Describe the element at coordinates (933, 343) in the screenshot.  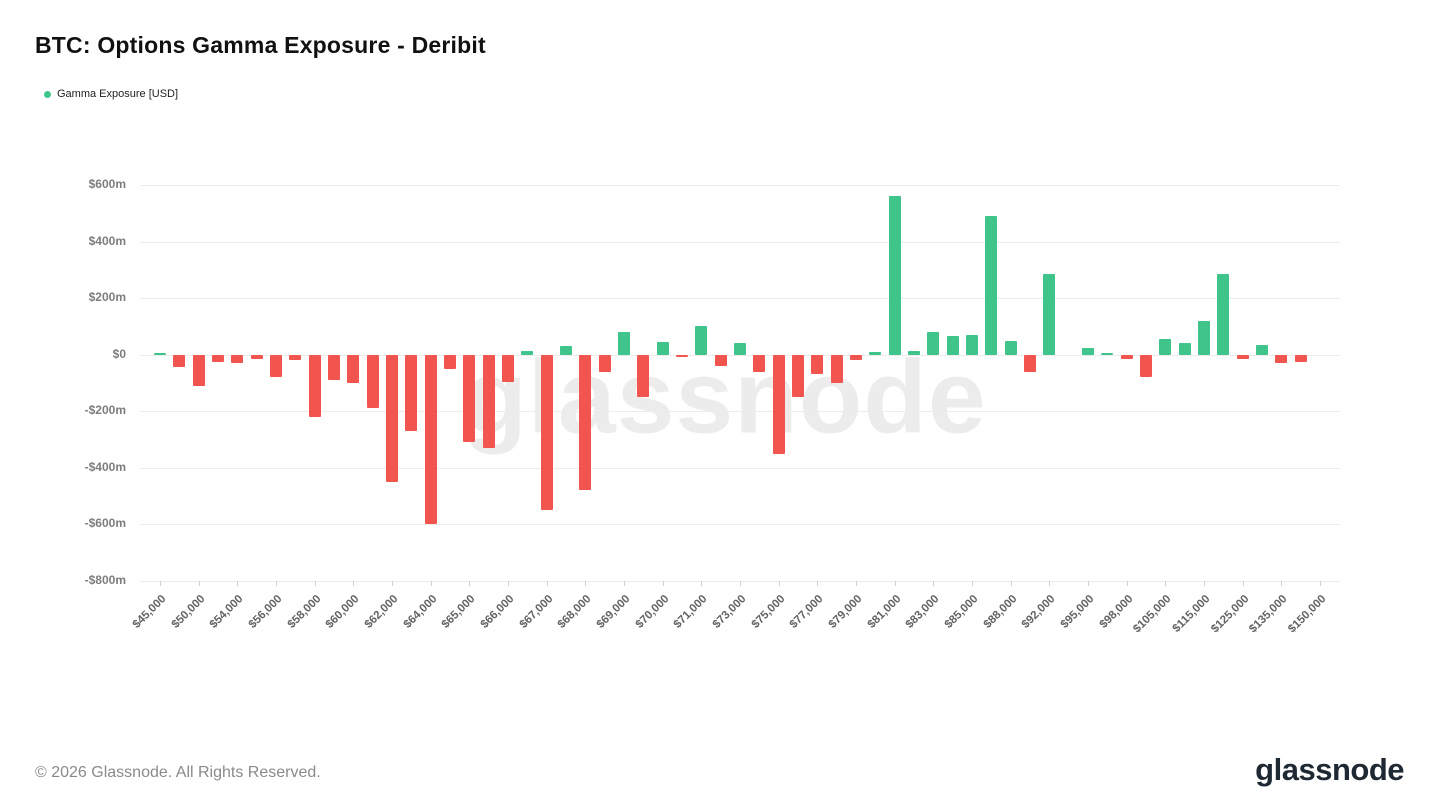
I see `bar-$83,000` at that location.